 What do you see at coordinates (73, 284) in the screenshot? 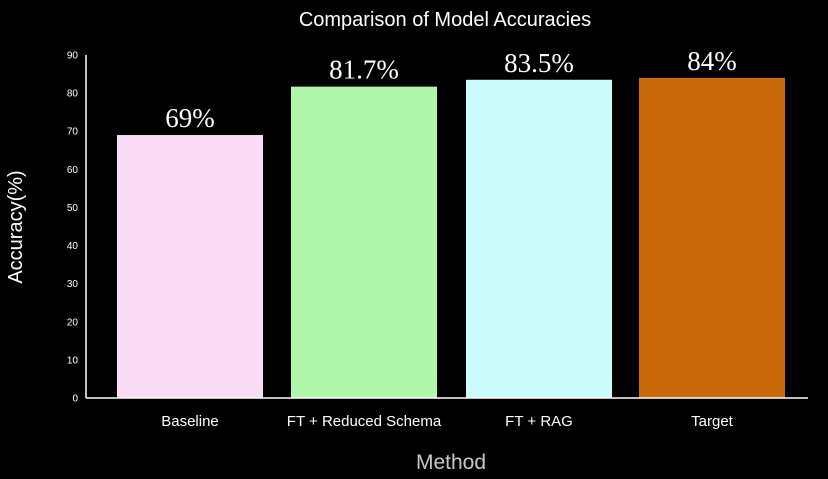
I see `y-tick-label: 30` at bounding box center [73, 284].